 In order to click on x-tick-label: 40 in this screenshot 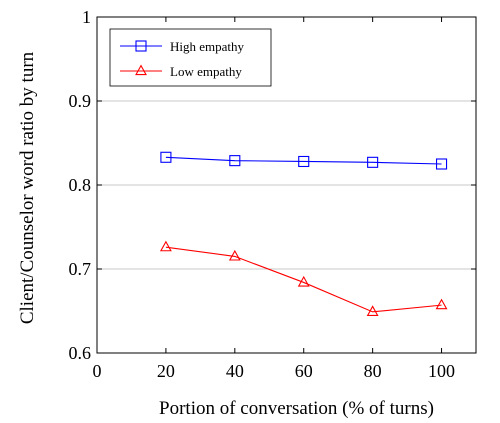, I will do `click(235, 371)`.